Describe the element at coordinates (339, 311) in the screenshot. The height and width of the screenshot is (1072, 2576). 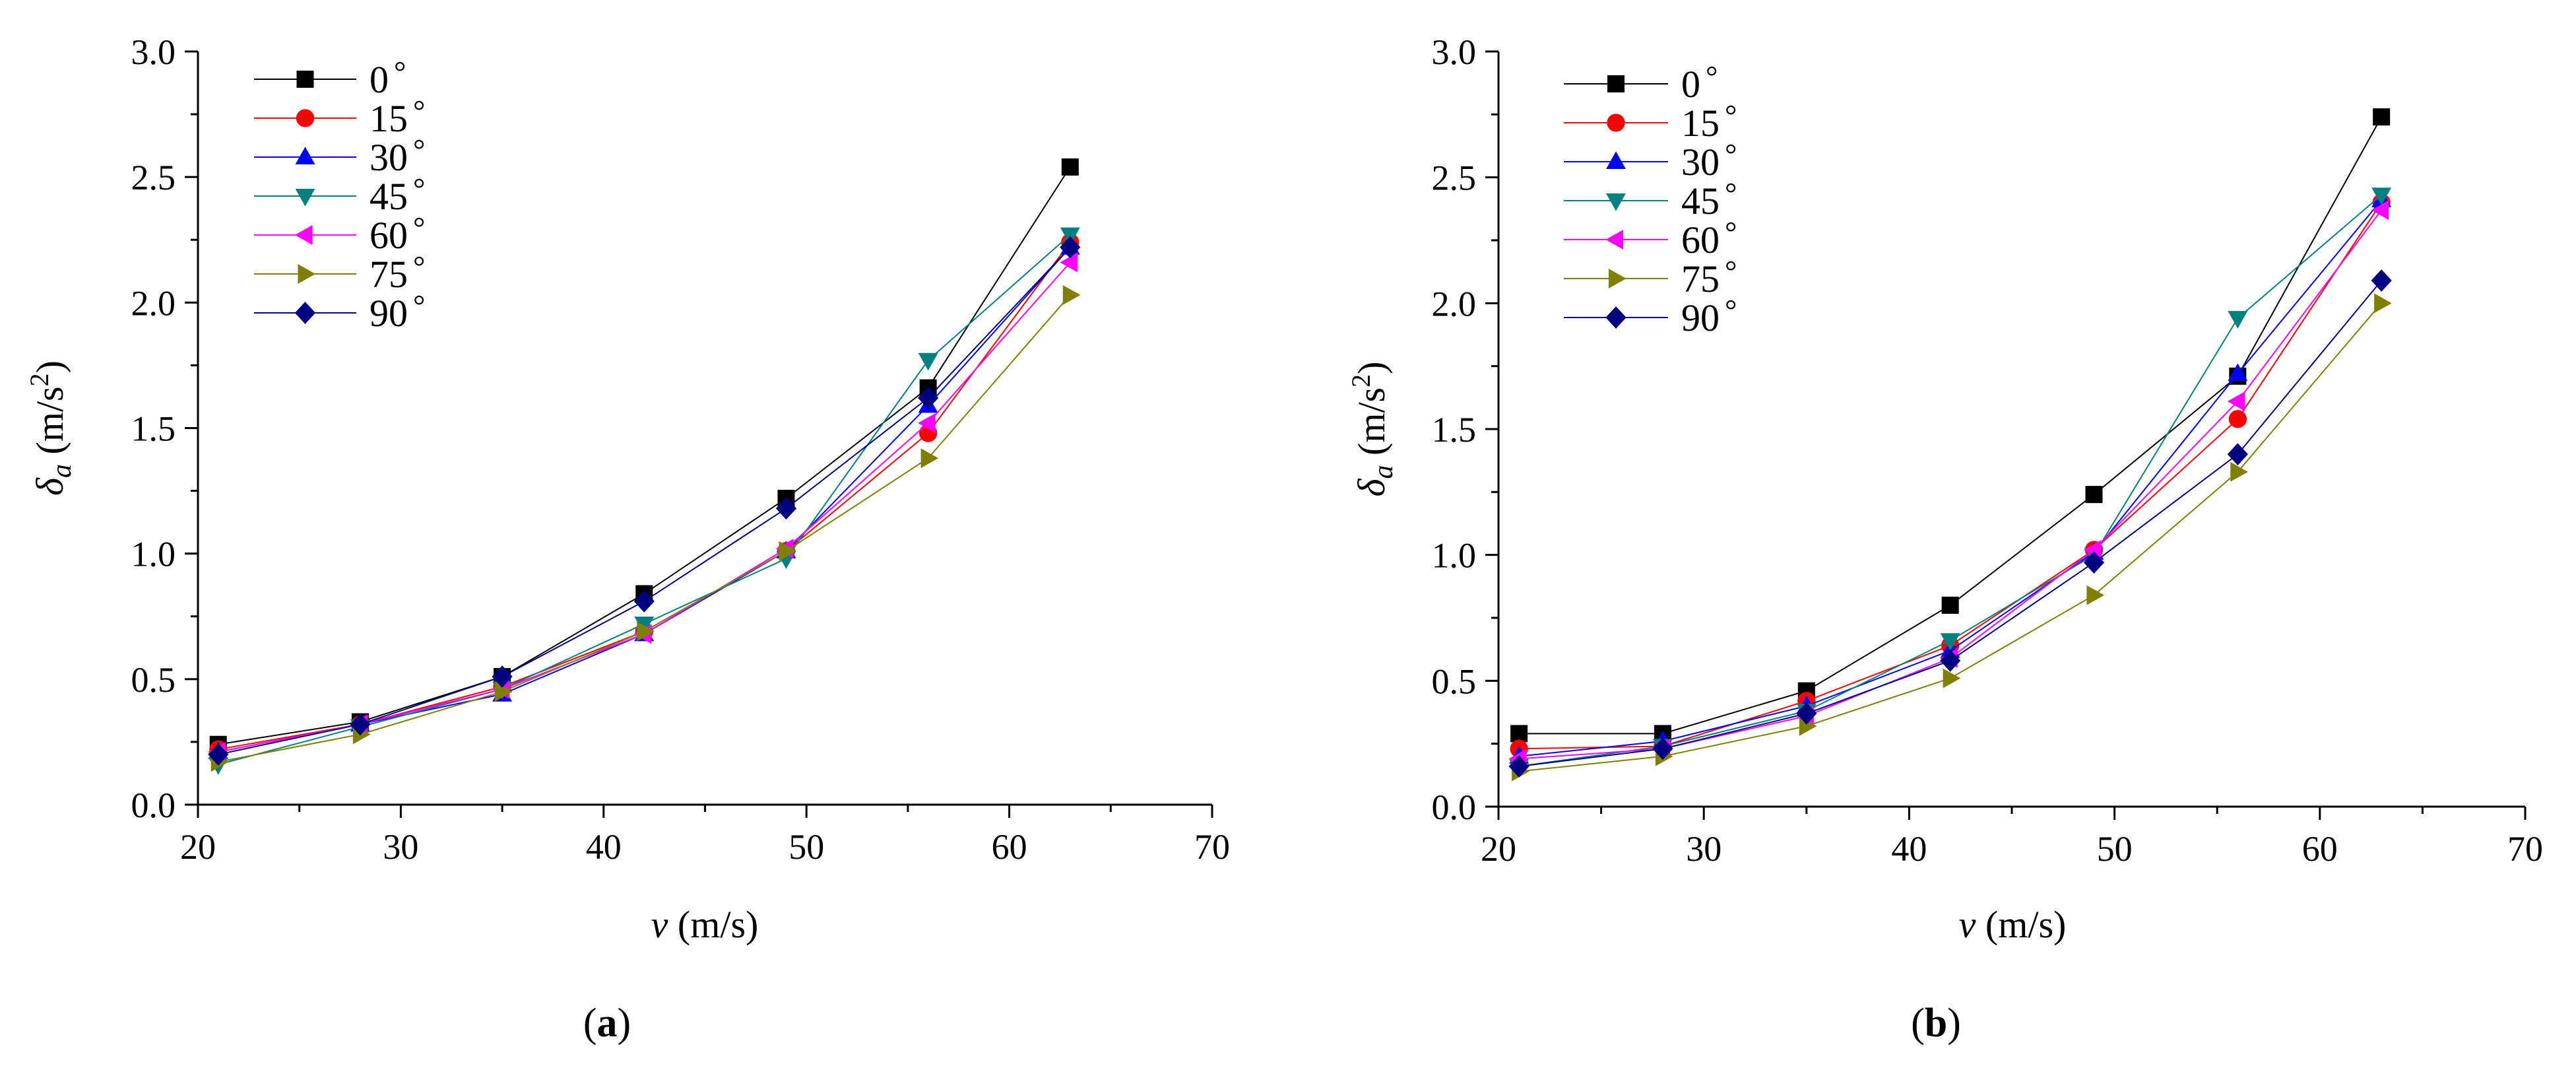
I see `legend-item: 90 °` at that location.